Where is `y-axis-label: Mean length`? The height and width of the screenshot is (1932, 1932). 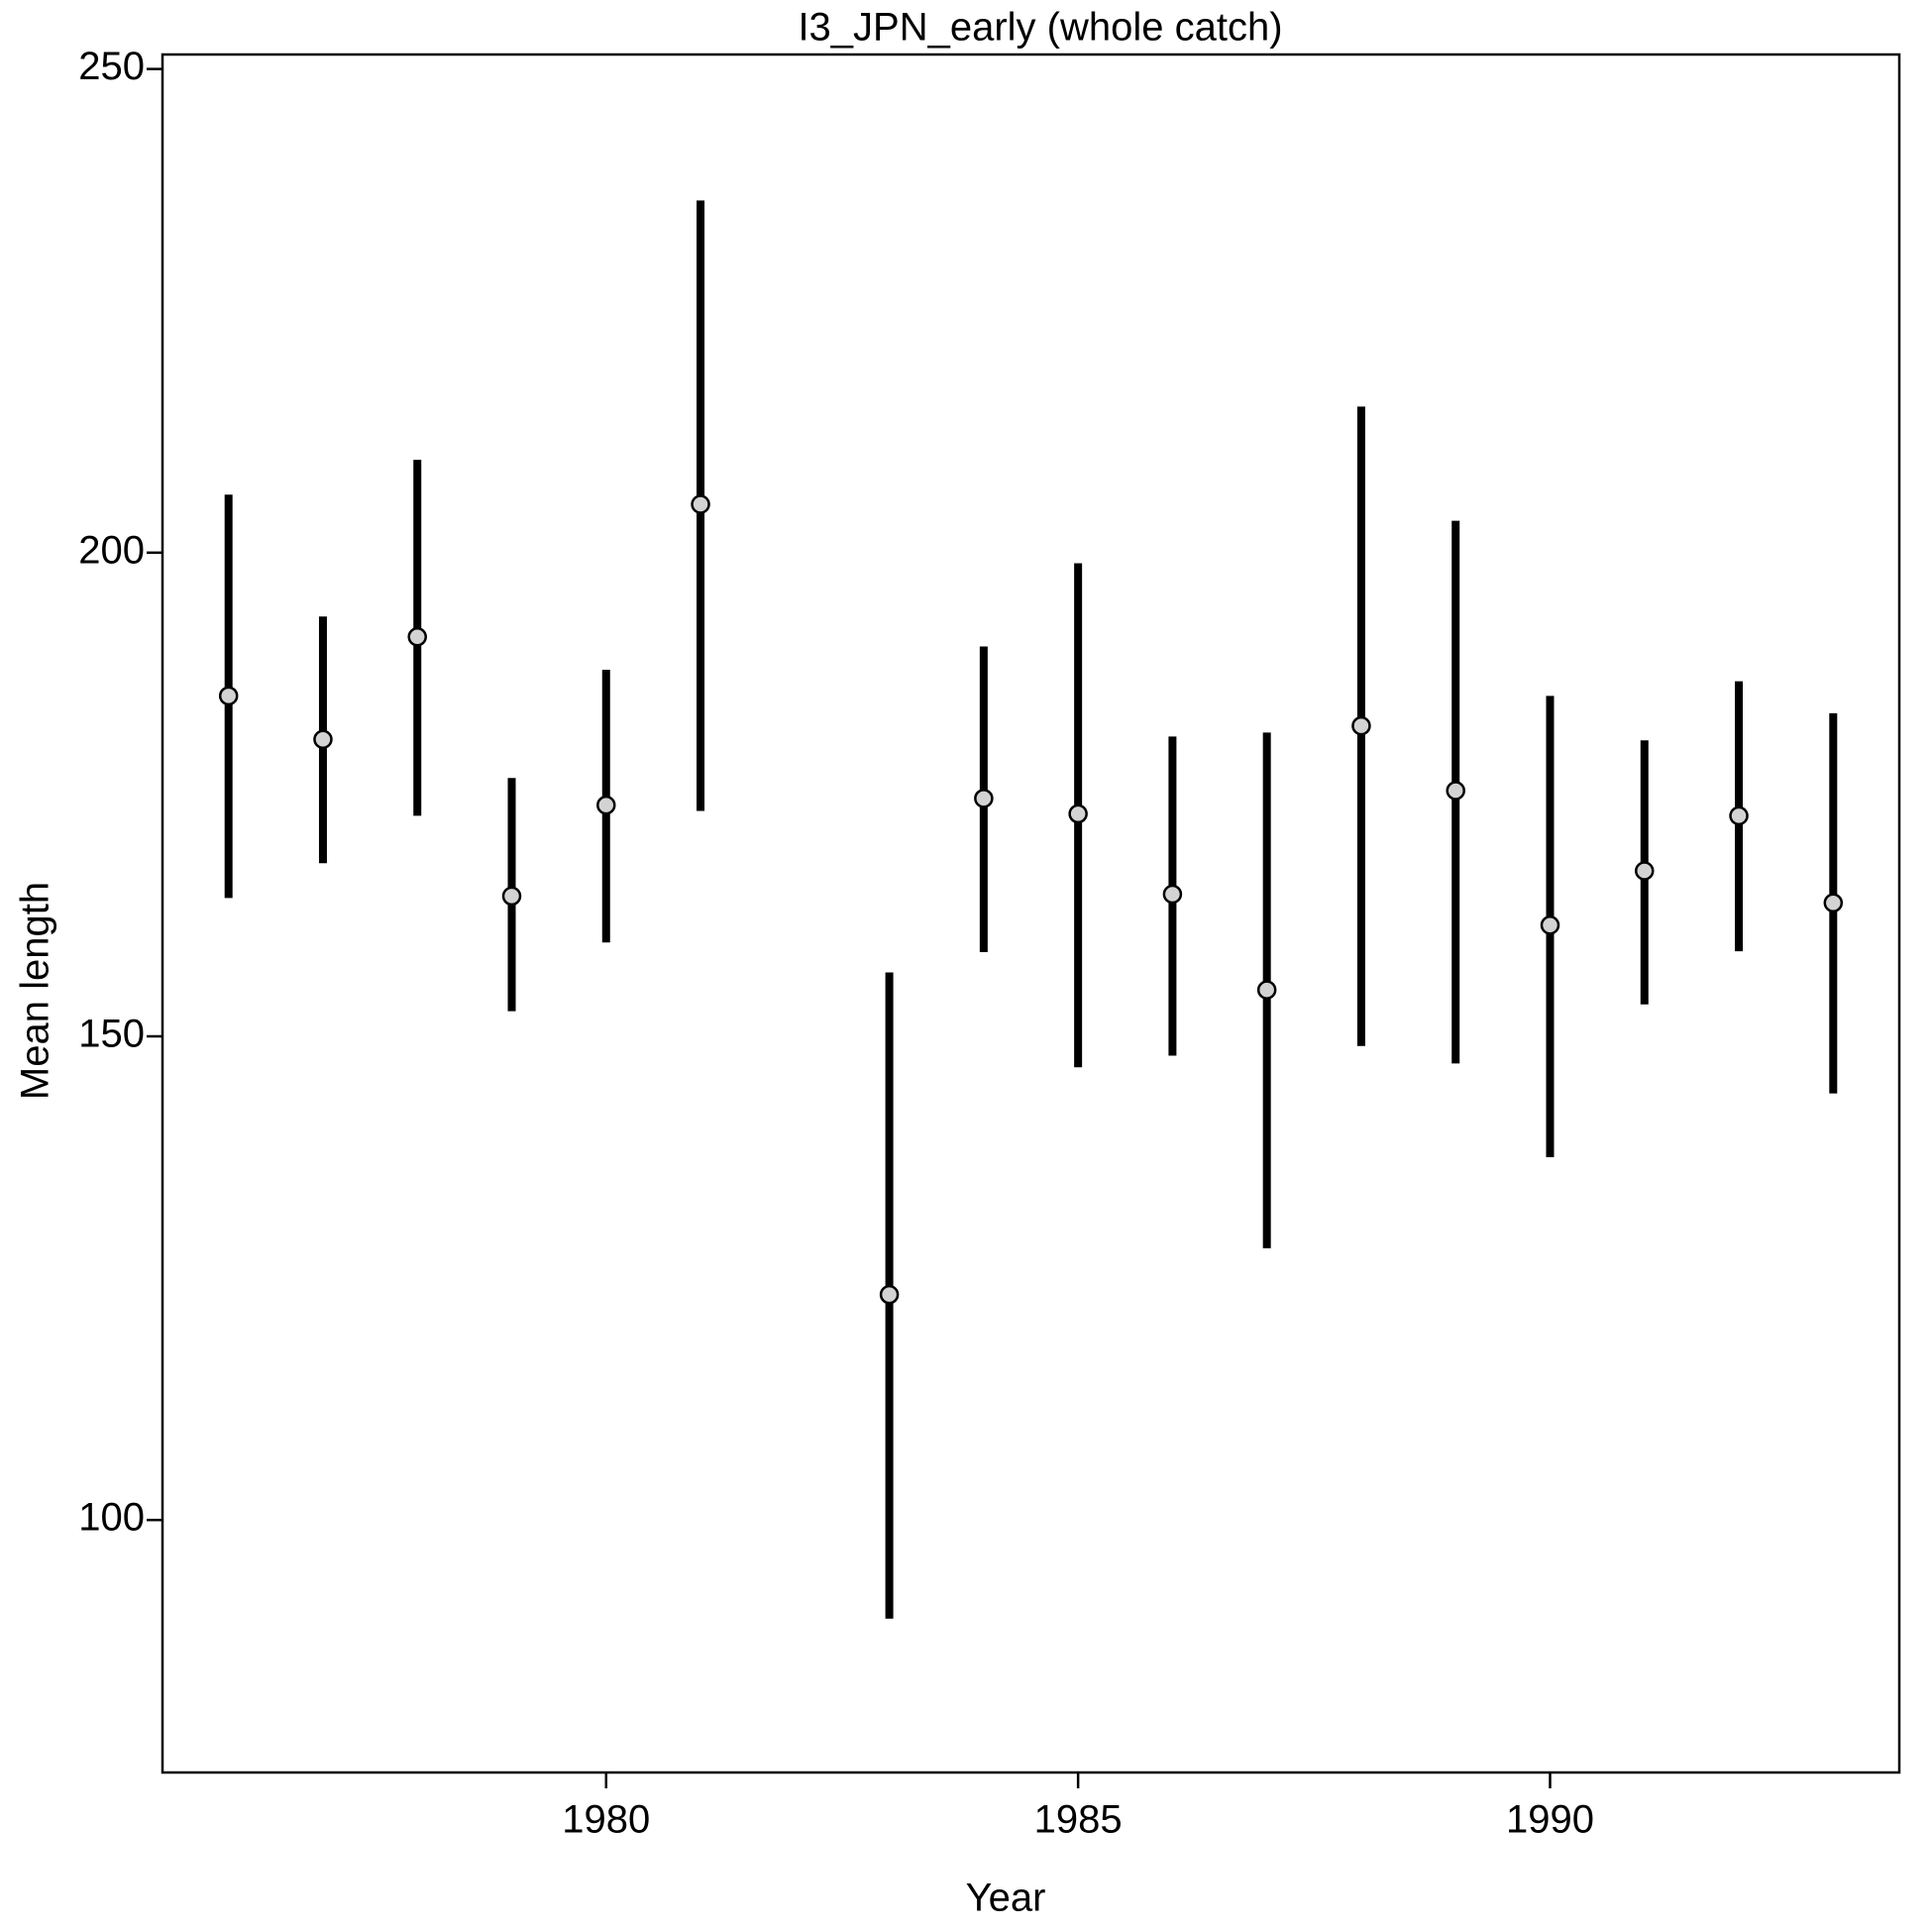
y-axis-label: Mean length is located at coordinates (35, 991).